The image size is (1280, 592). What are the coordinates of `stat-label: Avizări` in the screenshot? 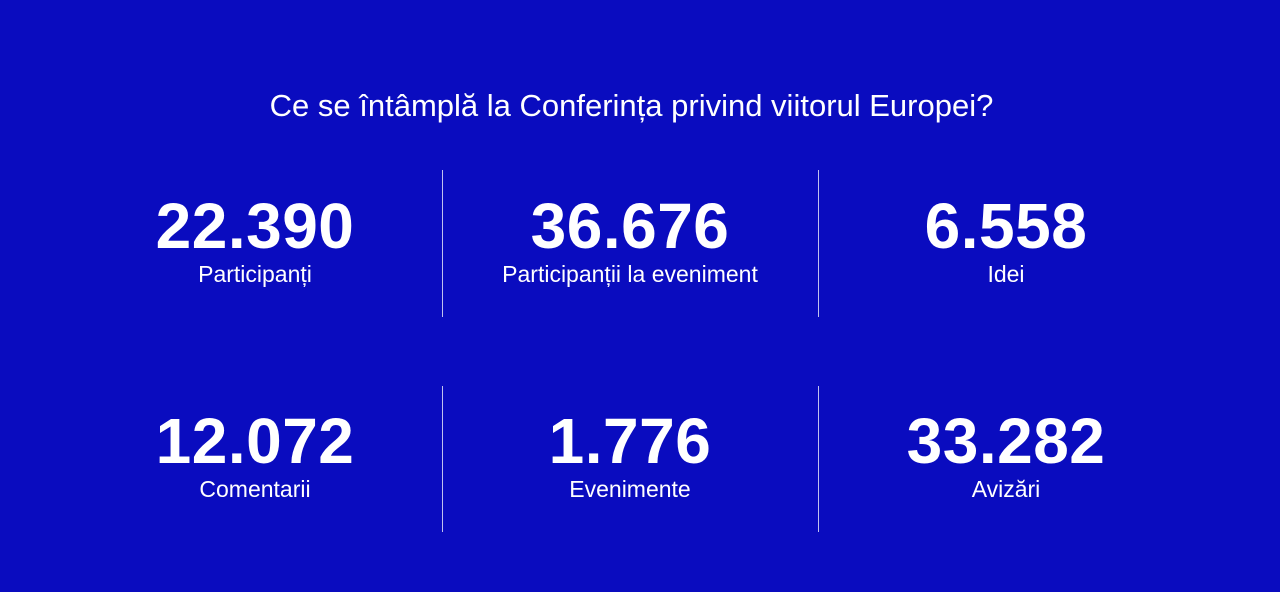 It's located at (1006, 489).